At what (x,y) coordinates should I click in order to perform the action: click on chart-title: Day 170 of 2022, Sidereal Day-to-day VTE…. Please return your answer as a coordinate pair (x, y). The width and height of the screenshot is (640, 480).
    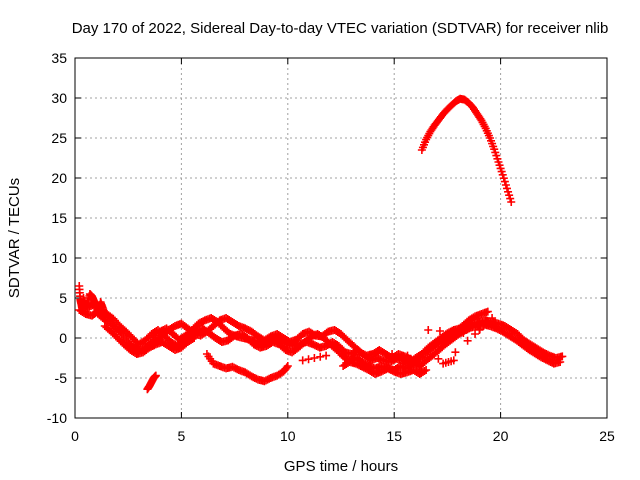
    Looking at the image, I should click on (340, 28).